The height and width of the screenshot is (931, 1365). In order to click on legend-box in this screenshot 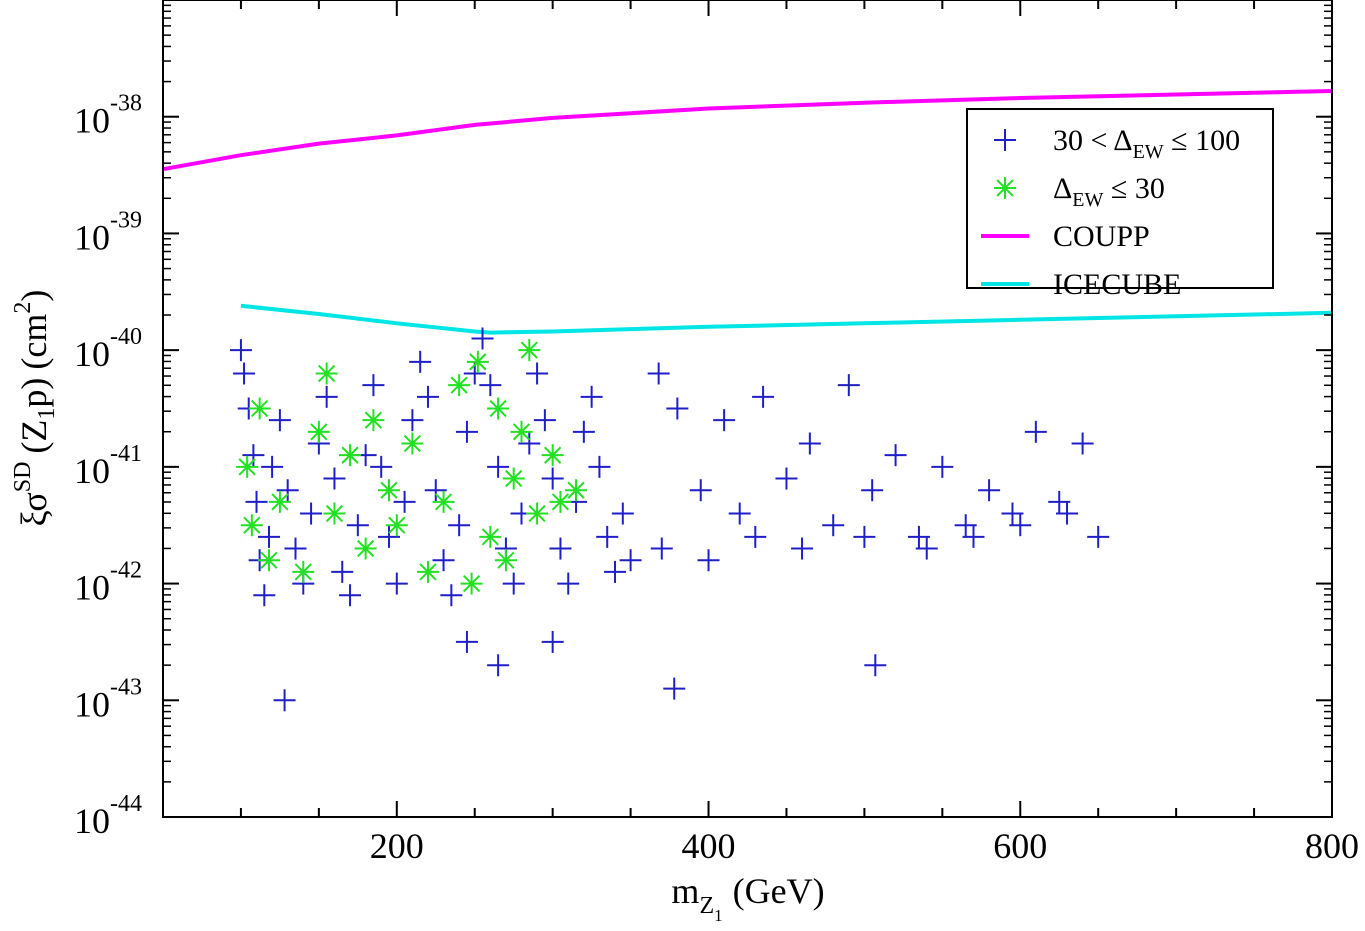, I will do `click(1120, 198)`.